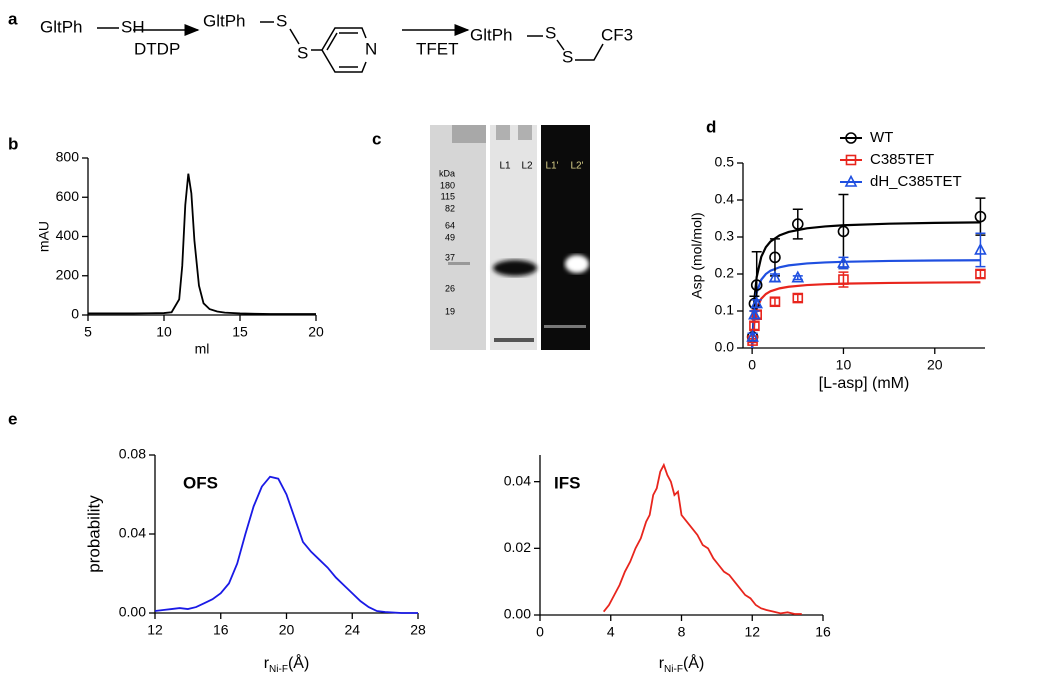 The height and width of the screenshot is (687, 1050). Describe the element at coordinates (450, 288) in the screenshot. I see `gel-marker-label: 26` at that location.